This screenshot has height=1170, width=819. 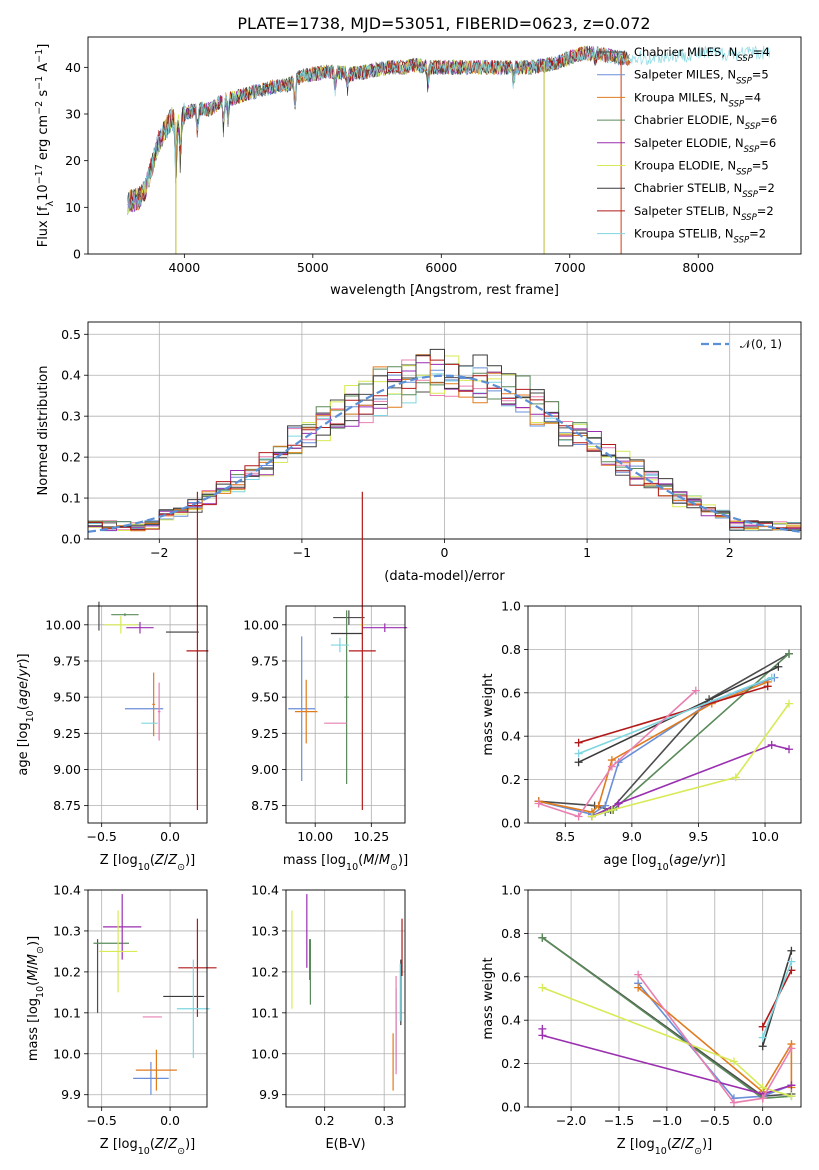 I want to click on mass-Z-xlabel: Z [log10(Z/Z⊙)], so click(x=147, y=1147).